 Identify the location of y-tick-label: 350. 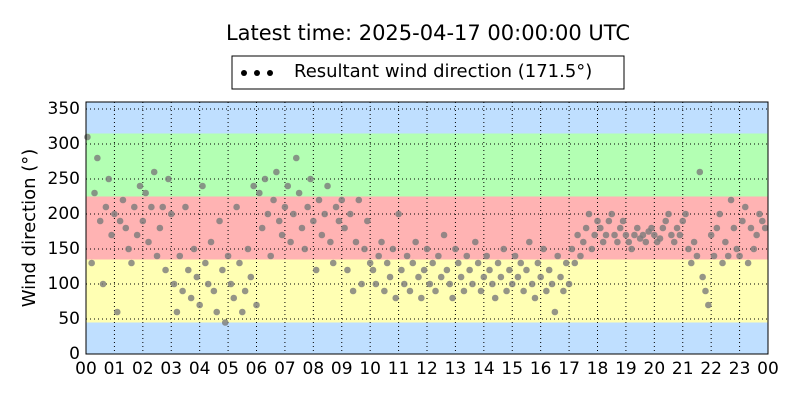
(64, 109).